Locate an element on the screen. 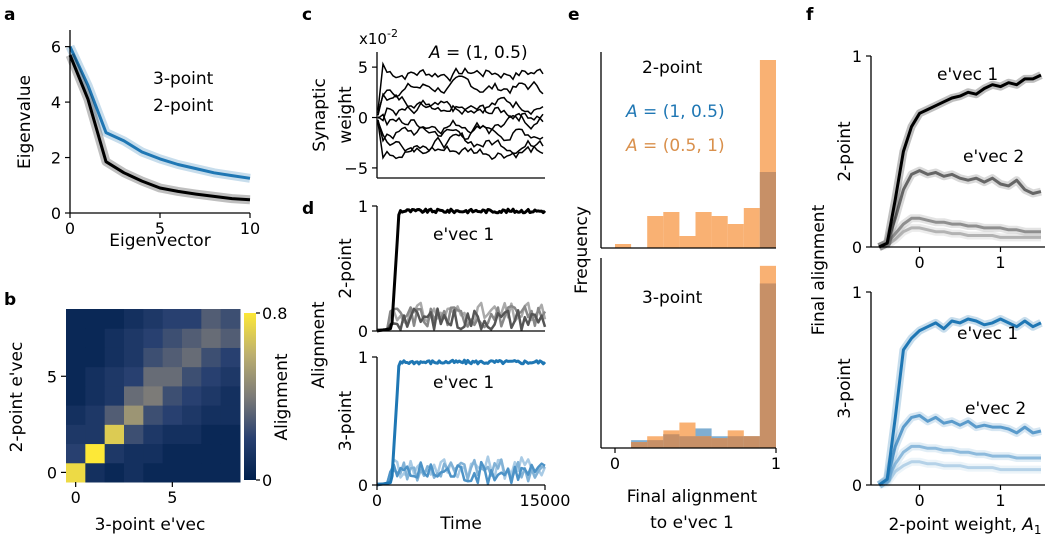 This screenshot has width=1057, height=544. f-2-point-y-tick-label: 0 is located at coordinates (857, 247).